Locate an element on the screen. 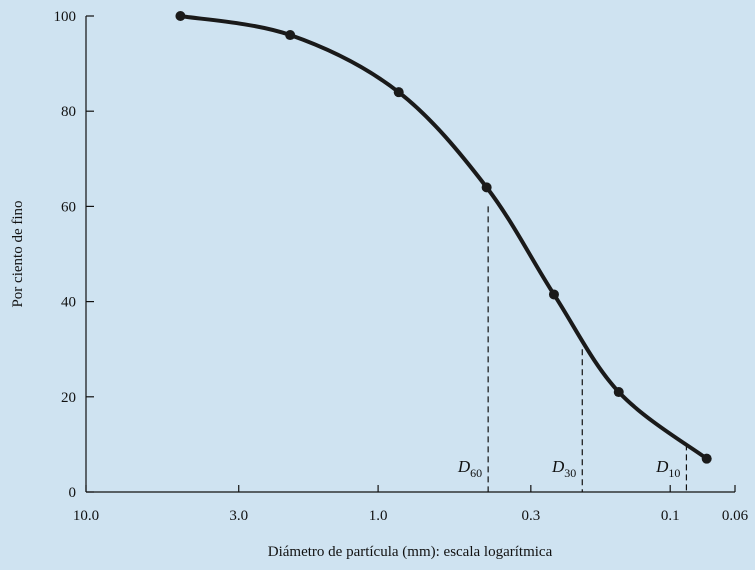 The width and height of the screenshot is (755, 570). y-tick-label: 20 is located at coordinates (68, 398).